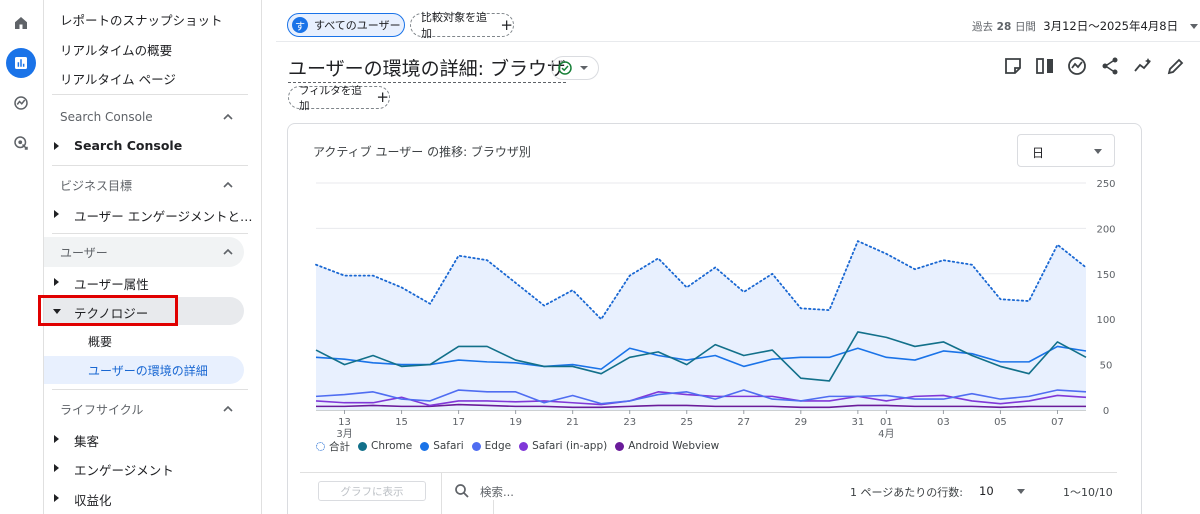  Describe the element at coordinates (144, 341) in the screenshot. I see `nav-subitem-overview: 概要` at that location.